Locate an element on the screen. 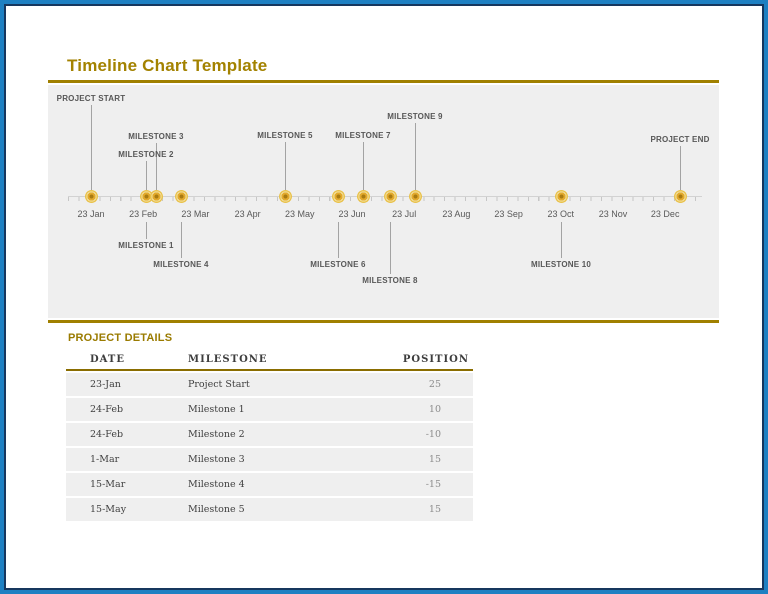  table-row: 15-Mar Milestone 4 -15 is located at coordinates (269, 484).